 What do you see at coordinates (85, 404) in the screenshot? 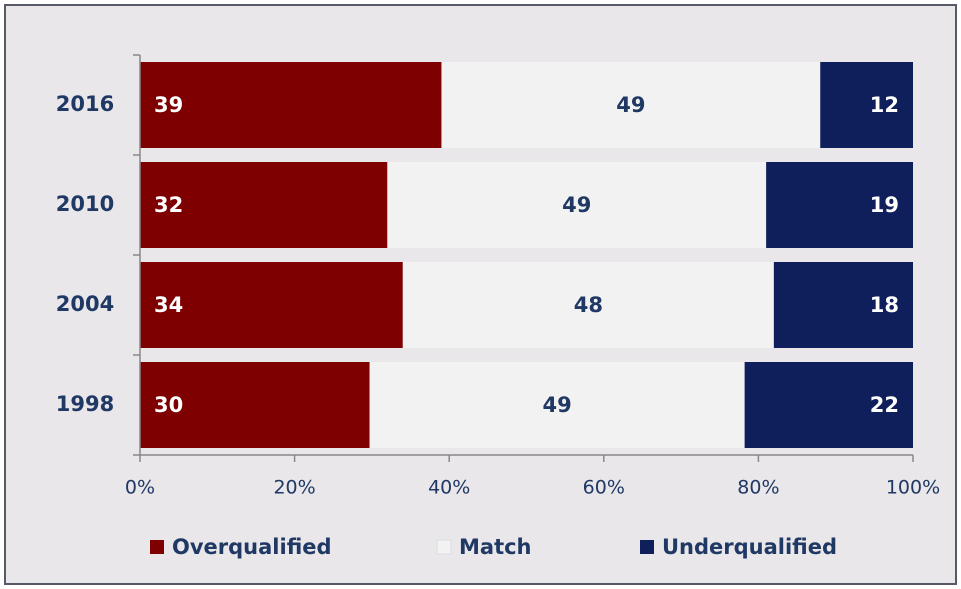
I see `y-tick-label: 1998` at bounding box center [85, 404].